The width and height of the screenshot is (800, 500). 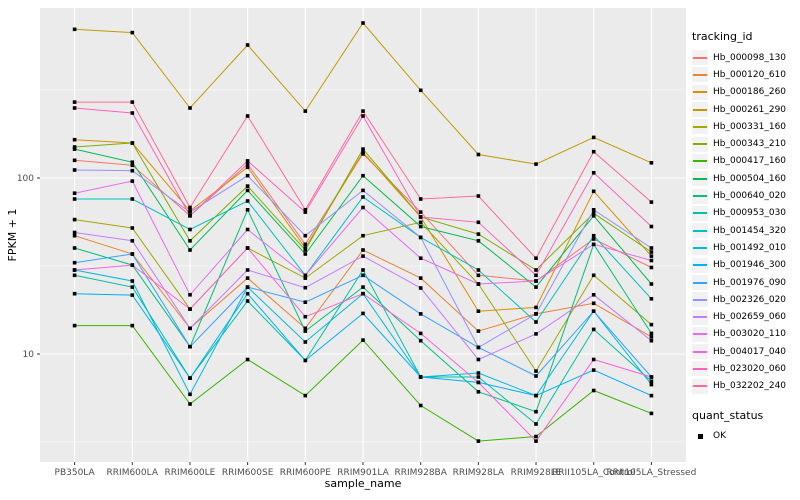 What do you see at coordinates (719, 436) in the screenshot?
I see `legend-label: OK` at bounding box center [719, 436].